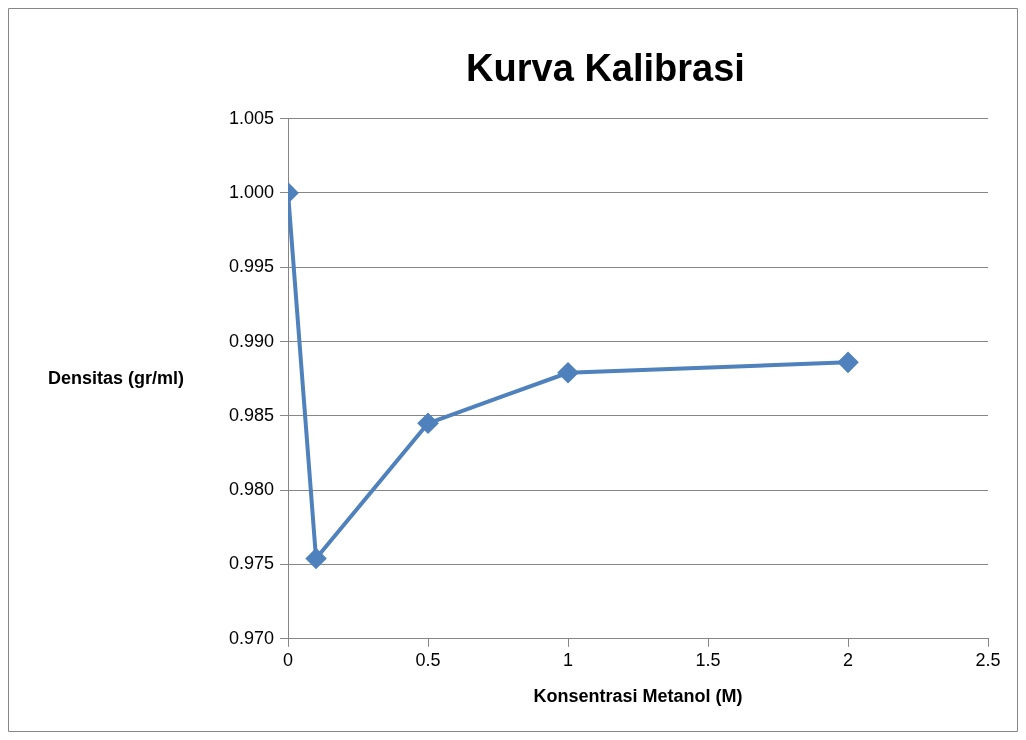  What do you see at coordinates (568, 659) in the screenshot?
I see `x-tick-label: 1` at bounding box center [568, 659].